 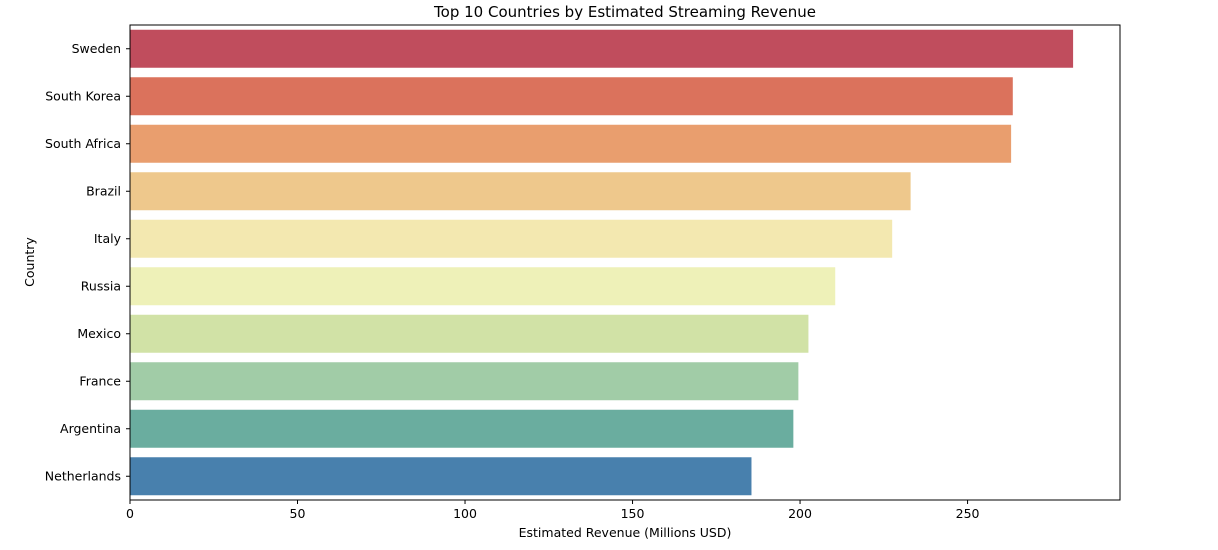 I want to click on y-tick-label: Russia, so click(x=101, y=286).